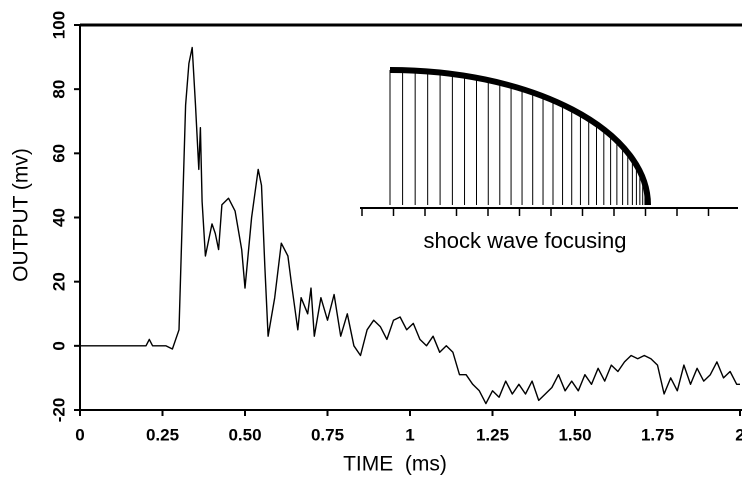 The image size is (742, 479). I want to click on inset-curve, so click(520, 136).